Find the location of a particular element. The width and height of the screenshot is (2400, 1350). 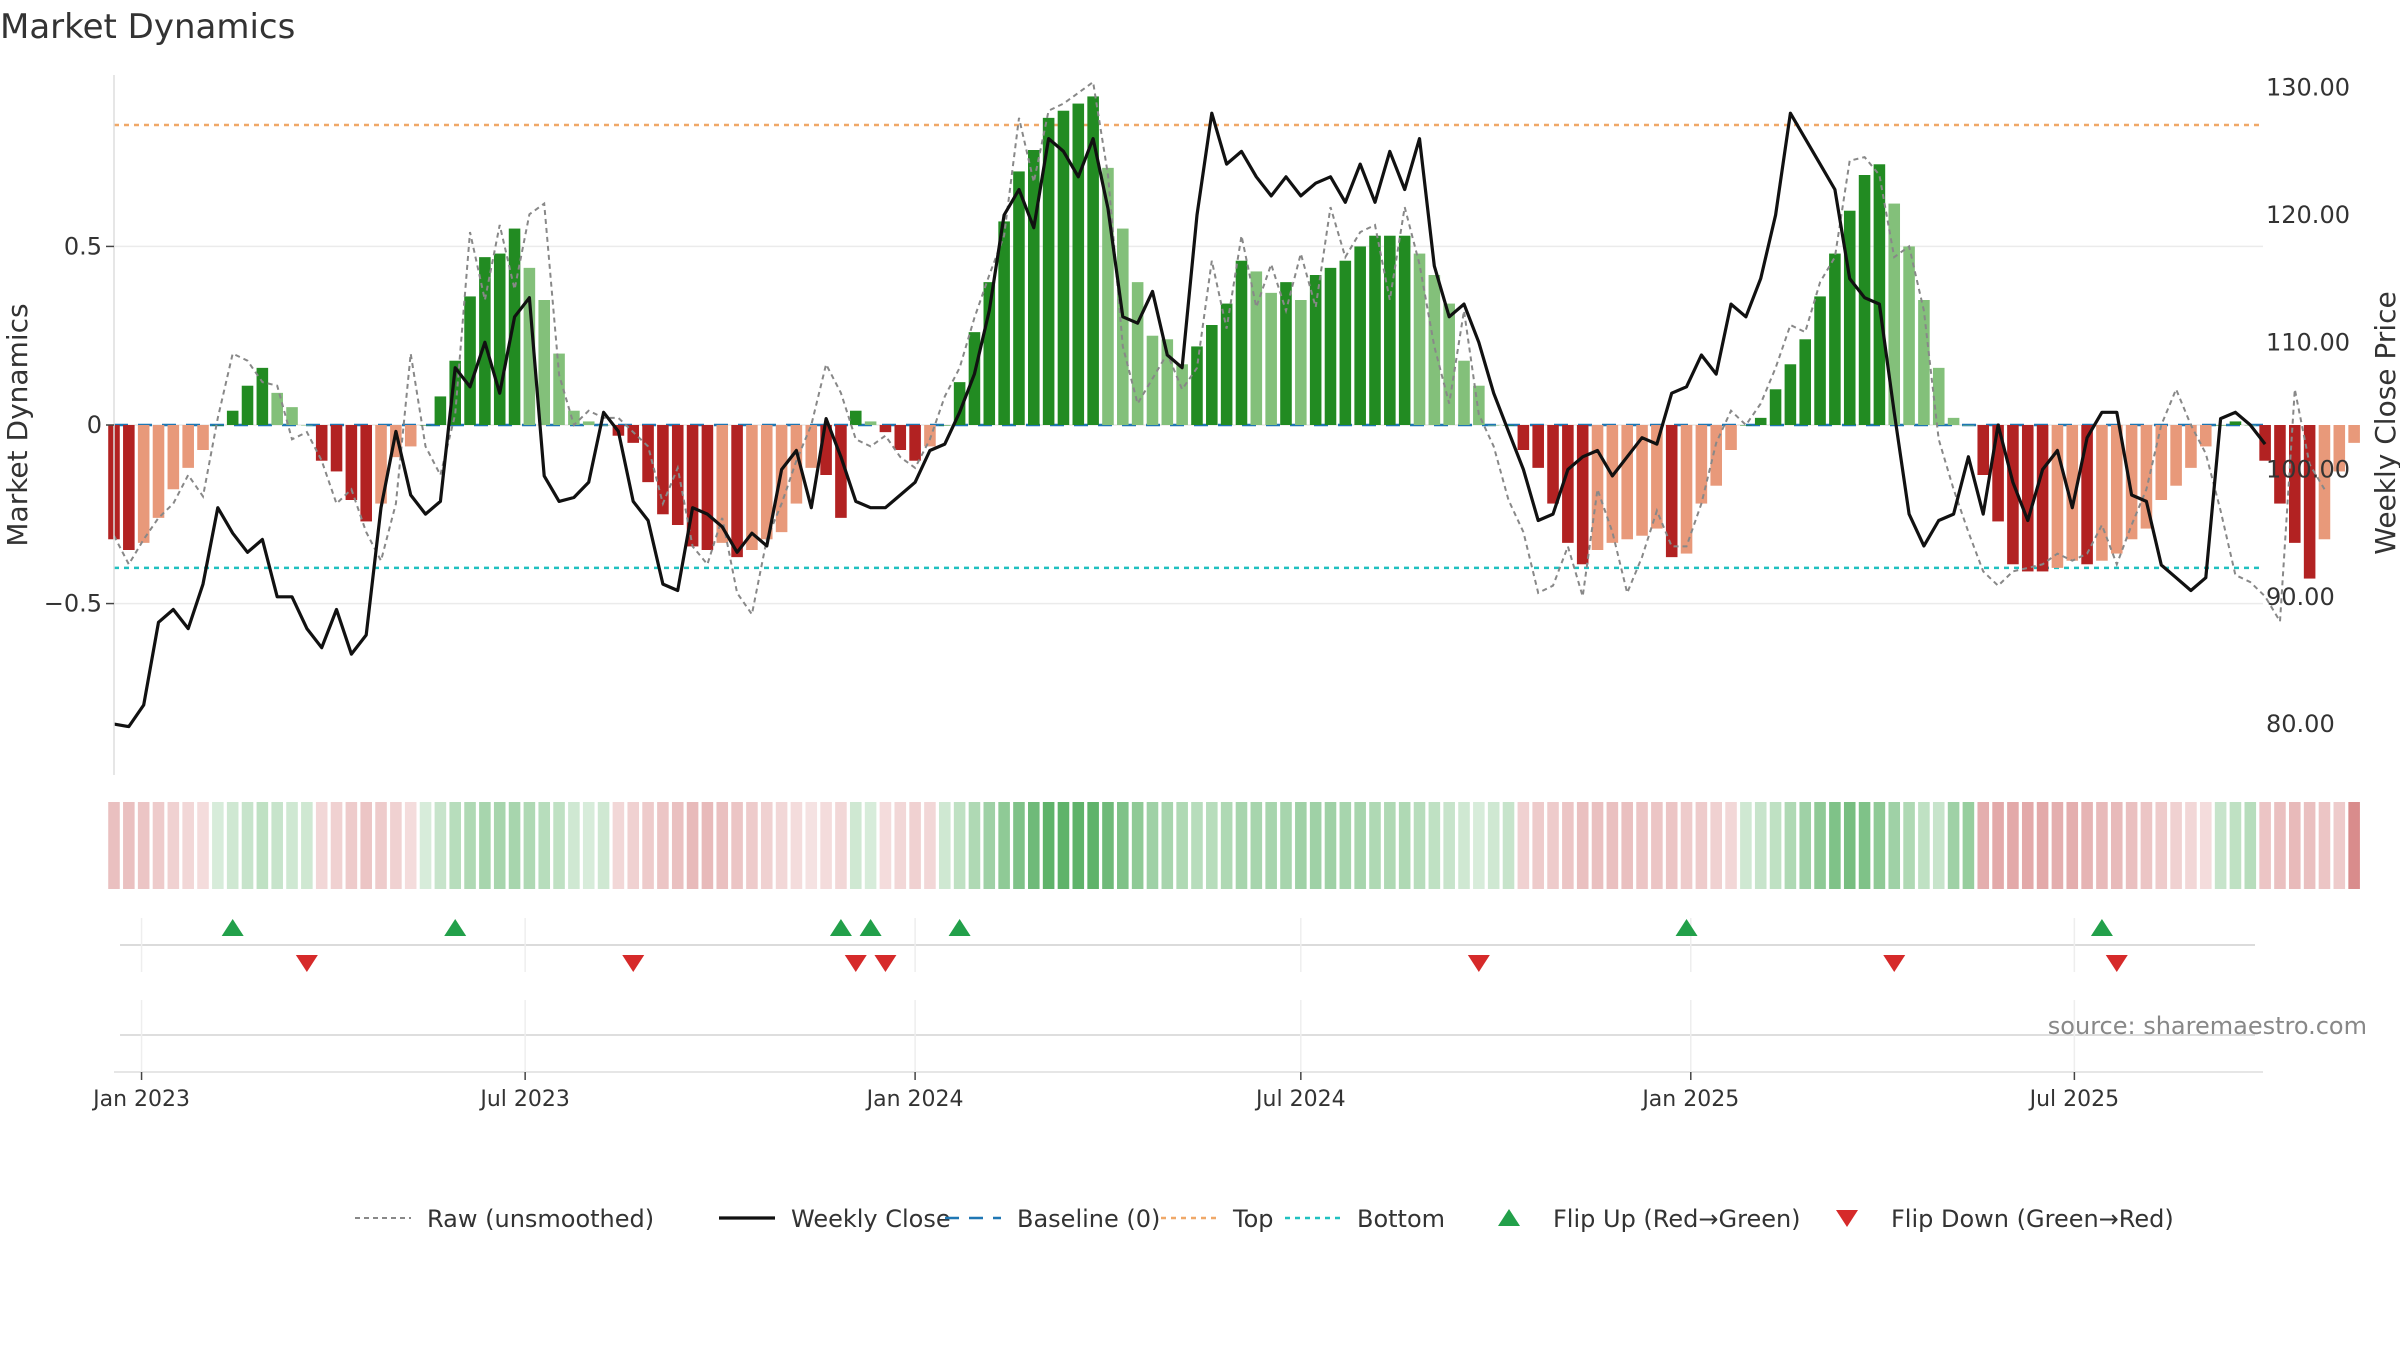

legend-label: Flip Down (Green→Red) is located at coordinates (2032, 1219).